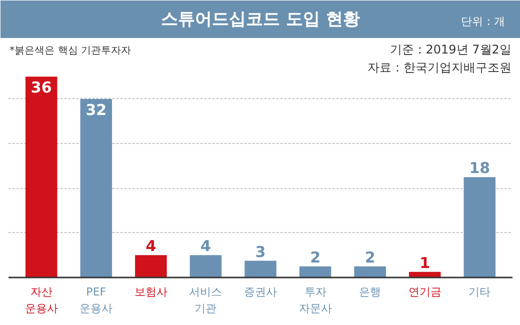 Image resolution: width=520 pixels, height=325 pixels. Describe the element at coordinates (479, 168) in the screenshot. I see `data-label: 18` at that location.